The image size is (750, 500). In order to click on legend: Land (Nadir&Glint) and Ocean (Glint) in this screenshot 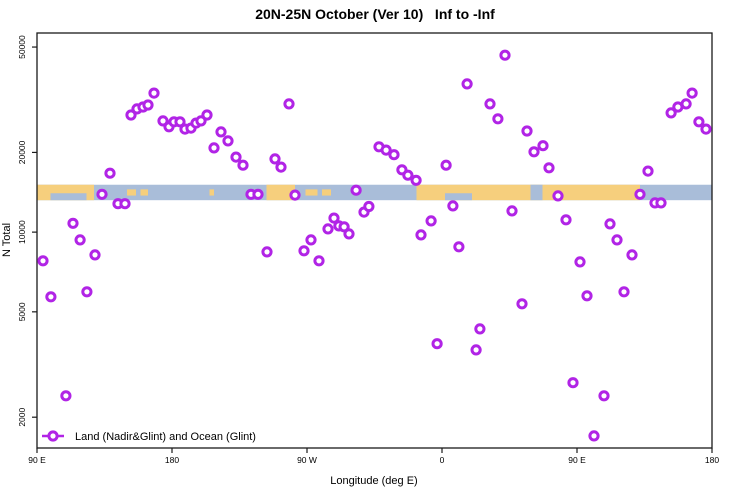, I will do `click(149, 436)`.